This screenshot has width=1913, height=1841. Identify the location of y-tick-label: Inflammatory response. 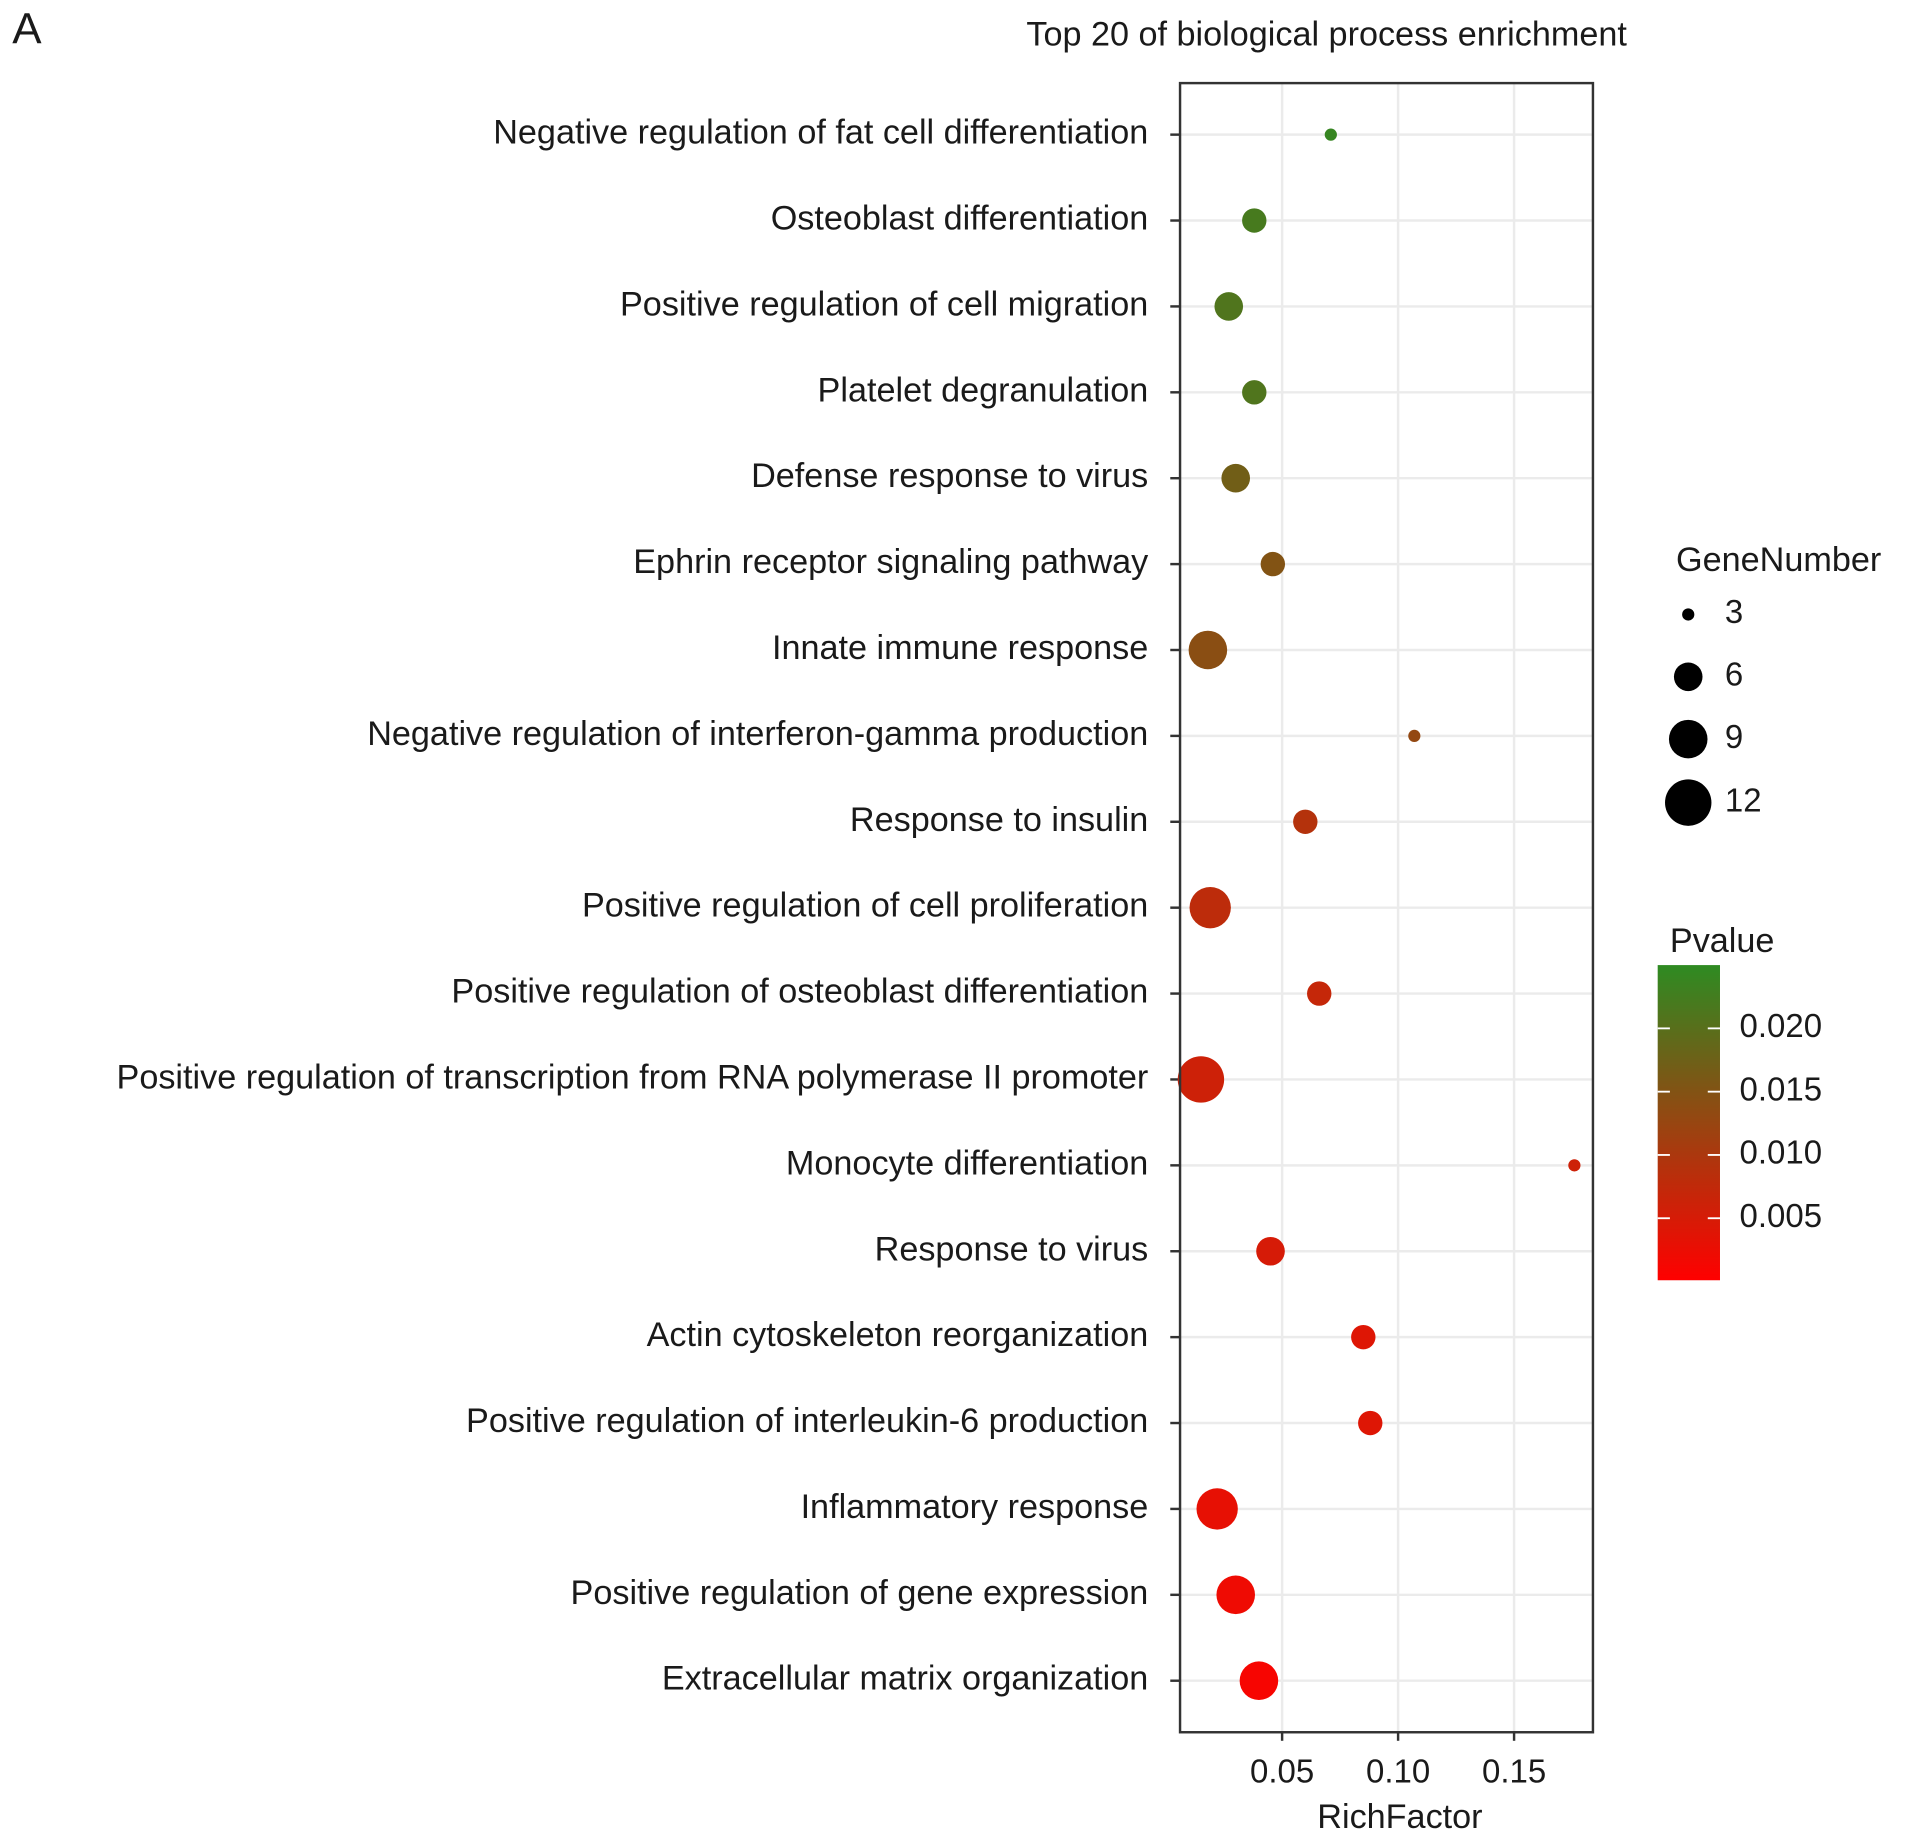
(975, 1507).